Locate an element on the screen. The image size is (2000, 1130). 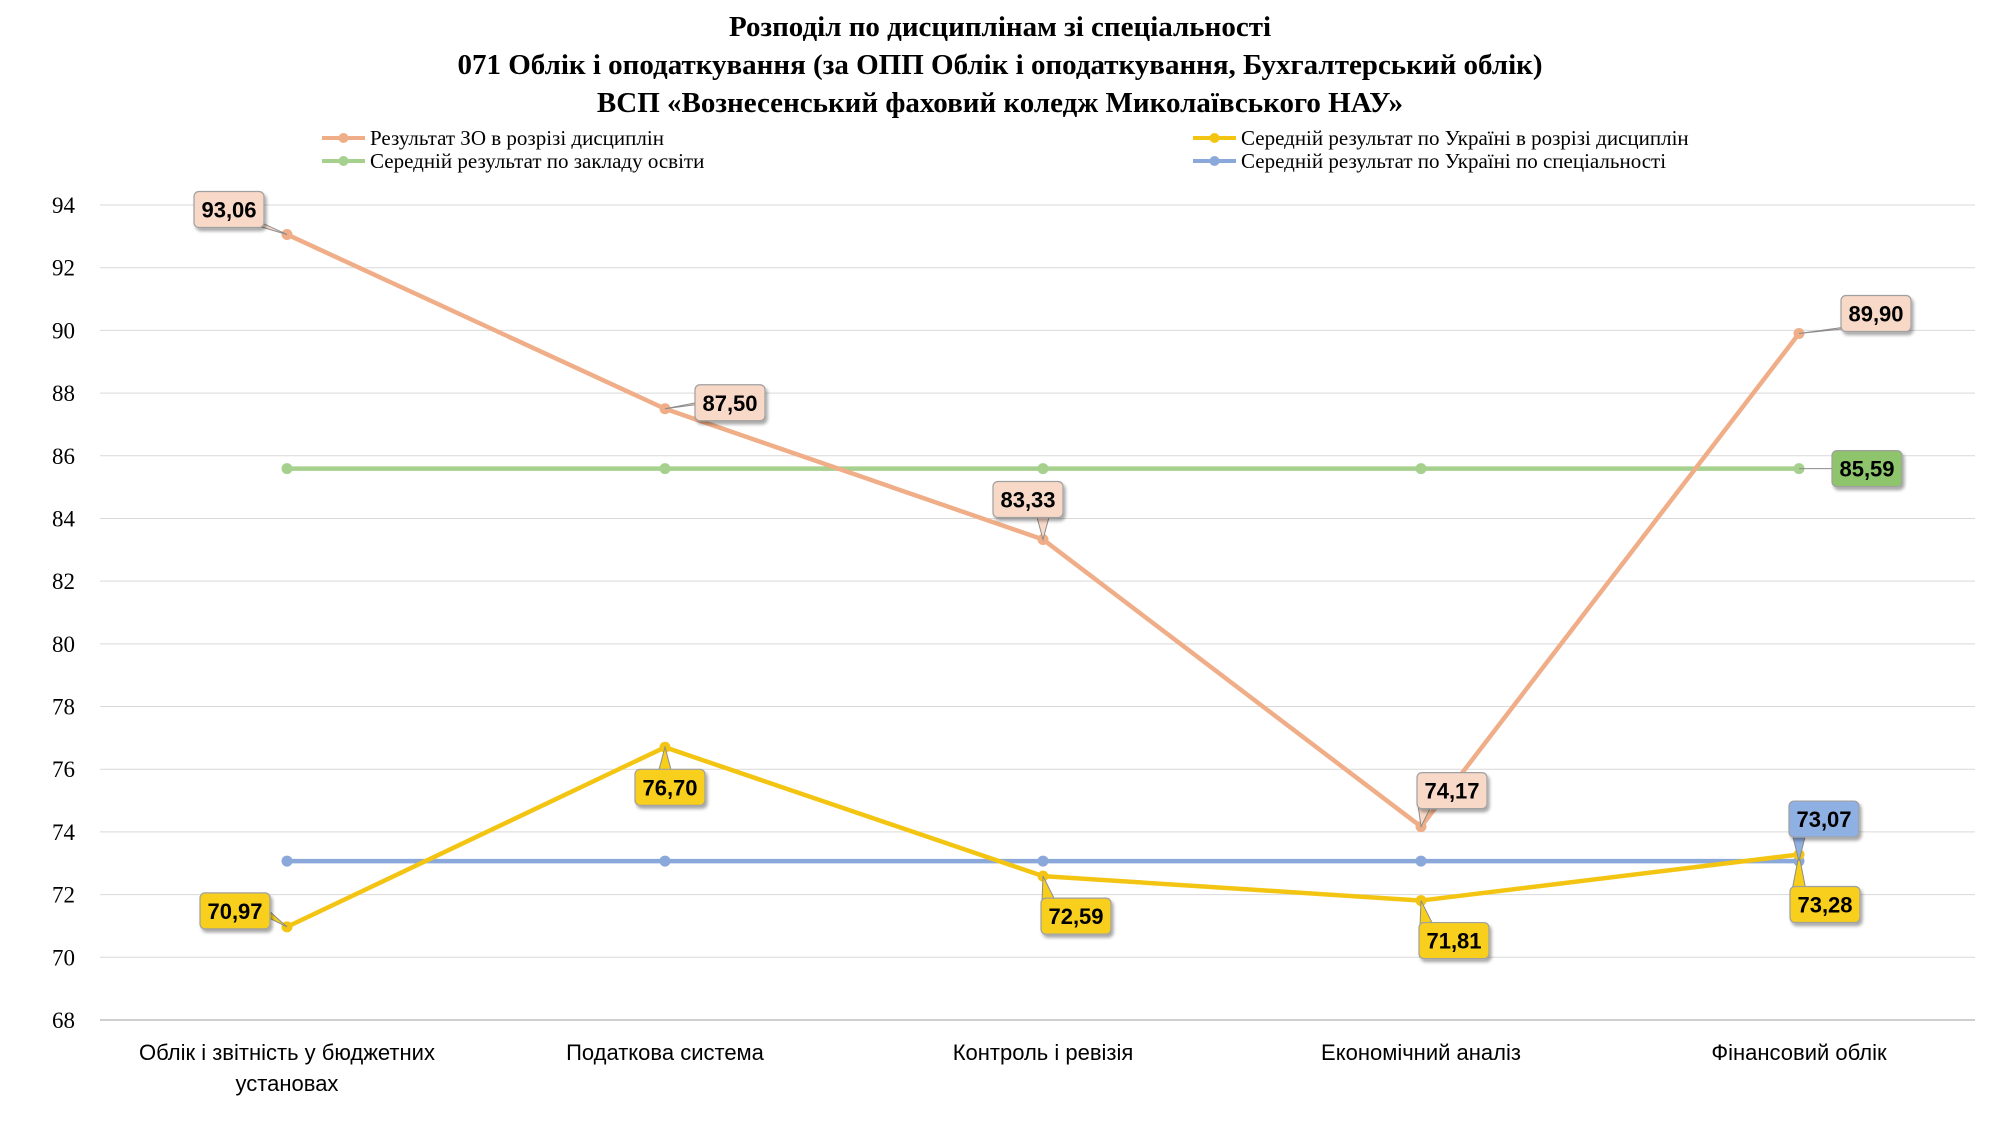
data-label-text: 89,90 is located at coordinates (1875, 314).